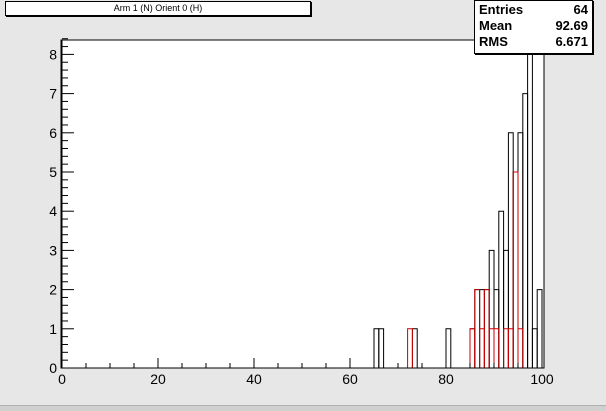 The width and height of the screenshot is (606, 411). I want to click on stats-label: Entries, so click(501, 9).